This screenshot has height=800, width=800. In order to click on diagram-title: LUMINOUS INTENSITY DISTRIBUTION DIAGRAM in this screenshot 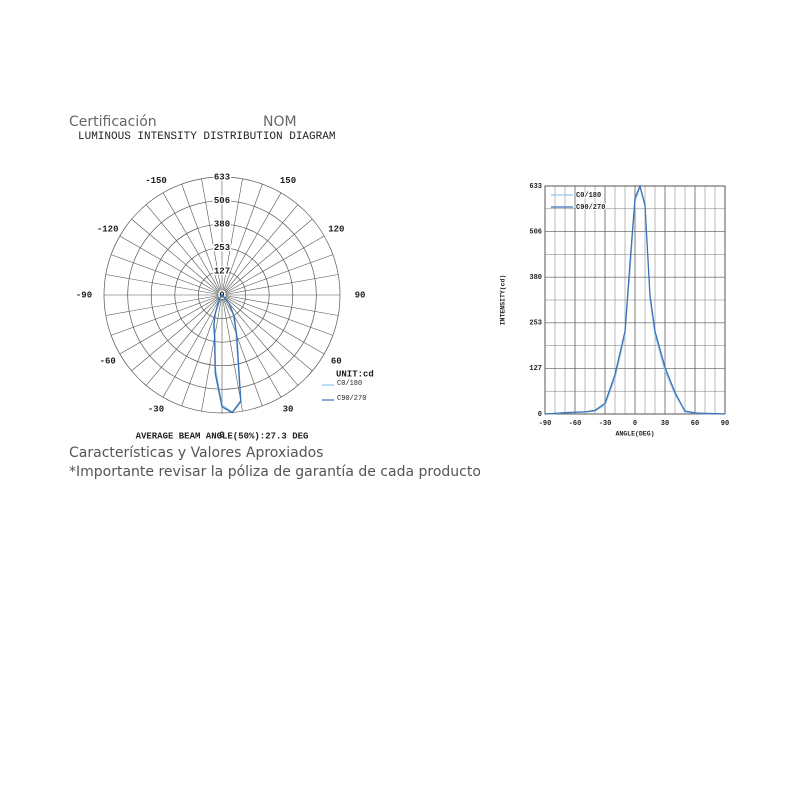, I will do `click(206, 137)`.